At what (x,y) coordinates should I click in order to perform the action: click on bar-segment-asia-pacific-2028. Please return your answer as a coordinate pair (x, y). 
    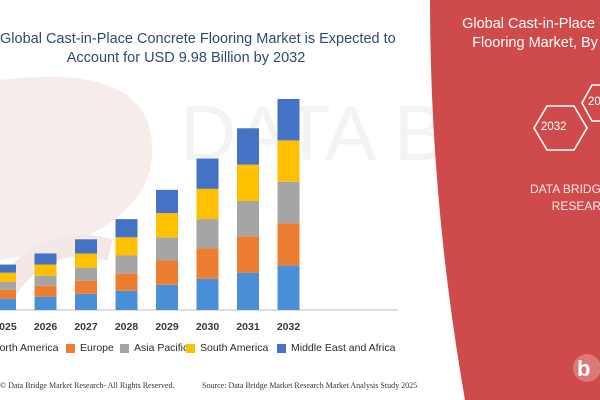
    Looking at the image, I should click on (126, 264).